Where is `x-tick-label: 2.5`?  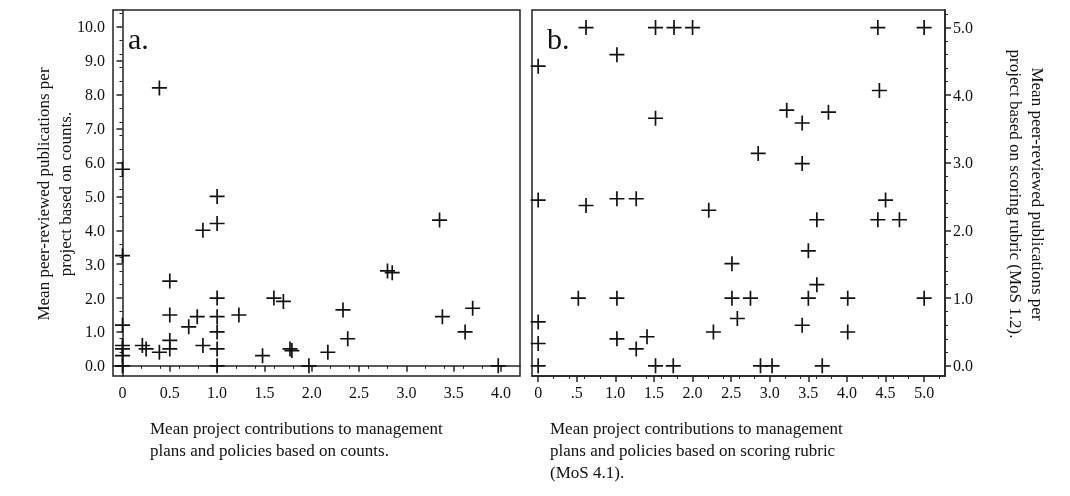 x-tick-label: 2.5 is located at coordinates (359, 392).